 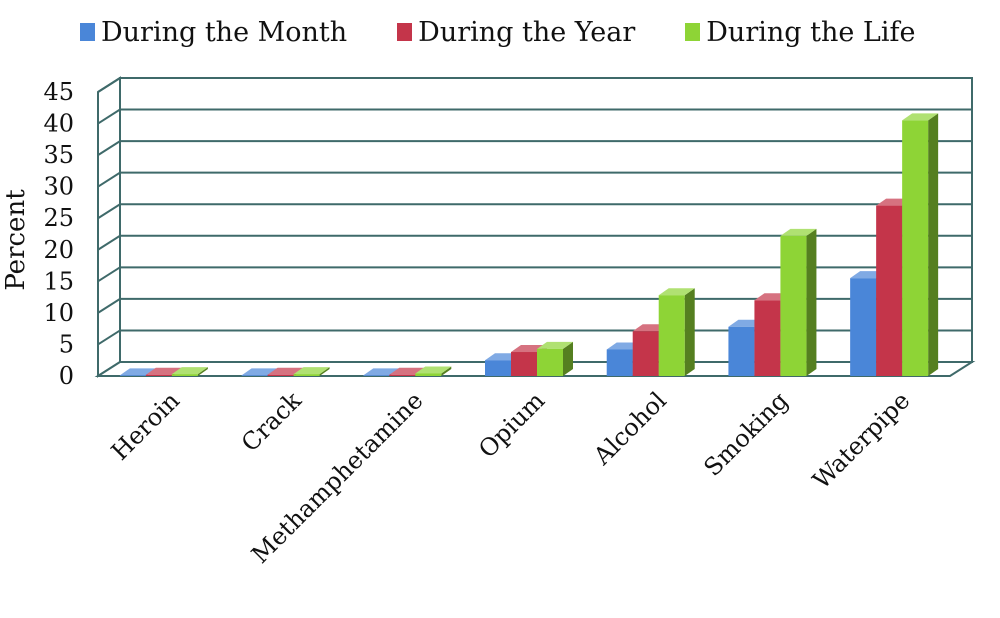 I want to click on x-tick-label: Waterpipe, so click(x=861, y=440).